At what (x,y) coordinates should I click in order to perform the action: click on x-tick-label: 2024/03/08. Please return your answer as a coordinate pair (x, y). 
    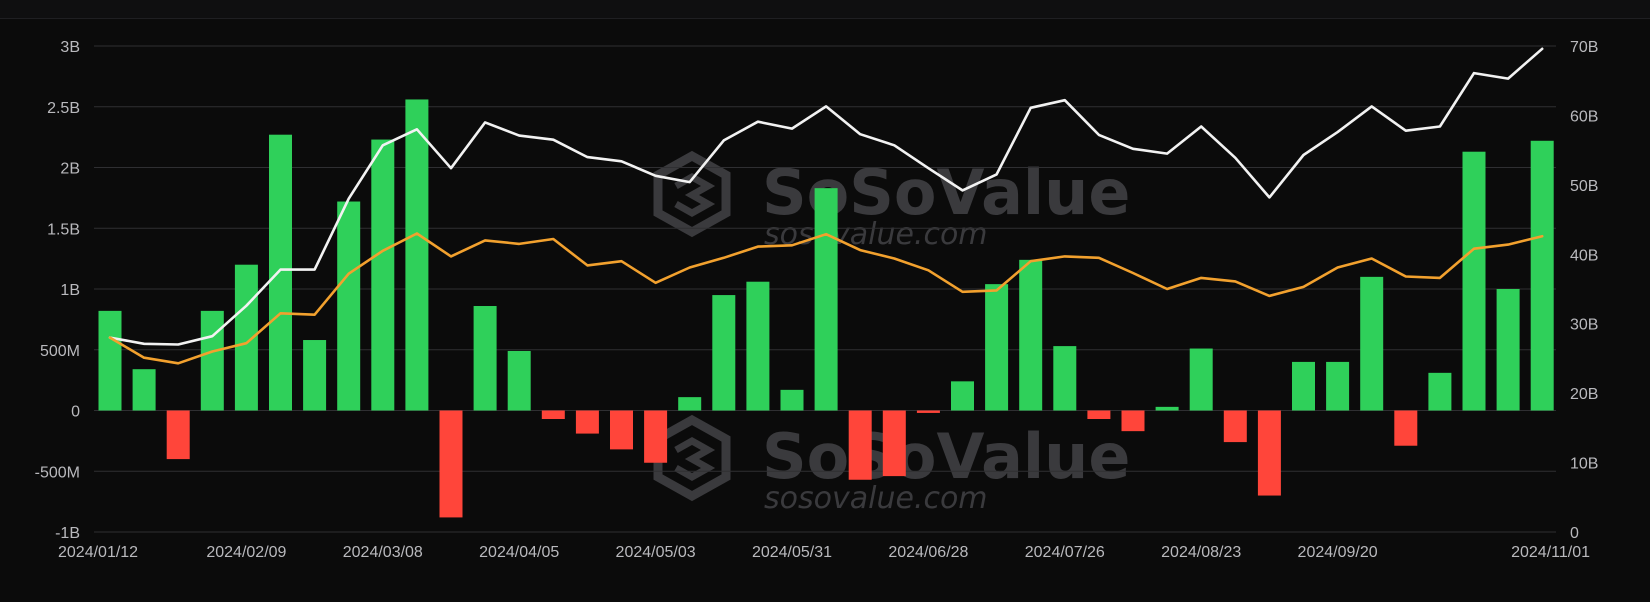
    Looking at the image, I should click on (383, 552).